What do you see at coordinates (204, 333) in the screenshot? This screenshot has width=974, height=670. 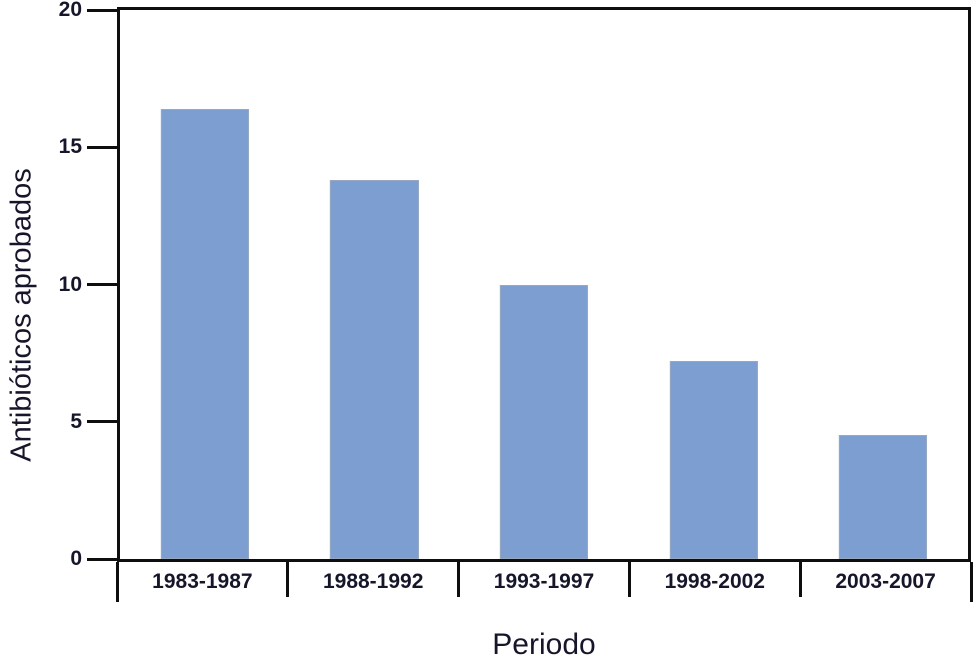 I see `bar-1983-1987` at bounding box center [204, 333].